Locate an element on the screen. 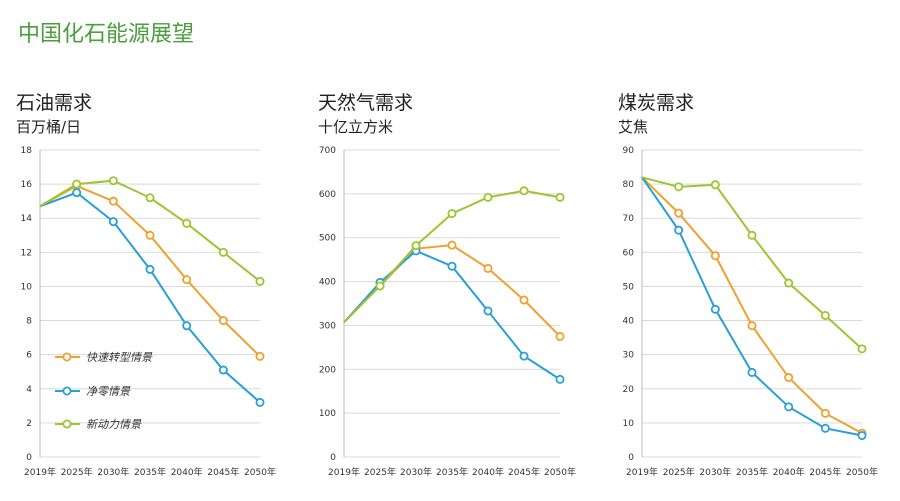 This screenshot has width=900, height=501. gas-unit: 十亿立方米 is located at coordinates (356, 127).